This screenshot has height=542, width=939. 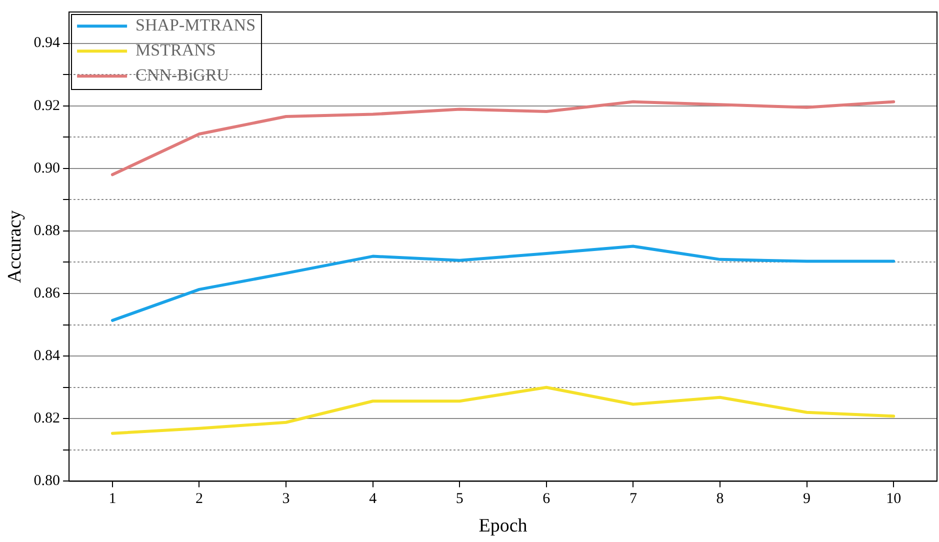 I want to click on x-tick-label: 9, so click(x=807, y=499).